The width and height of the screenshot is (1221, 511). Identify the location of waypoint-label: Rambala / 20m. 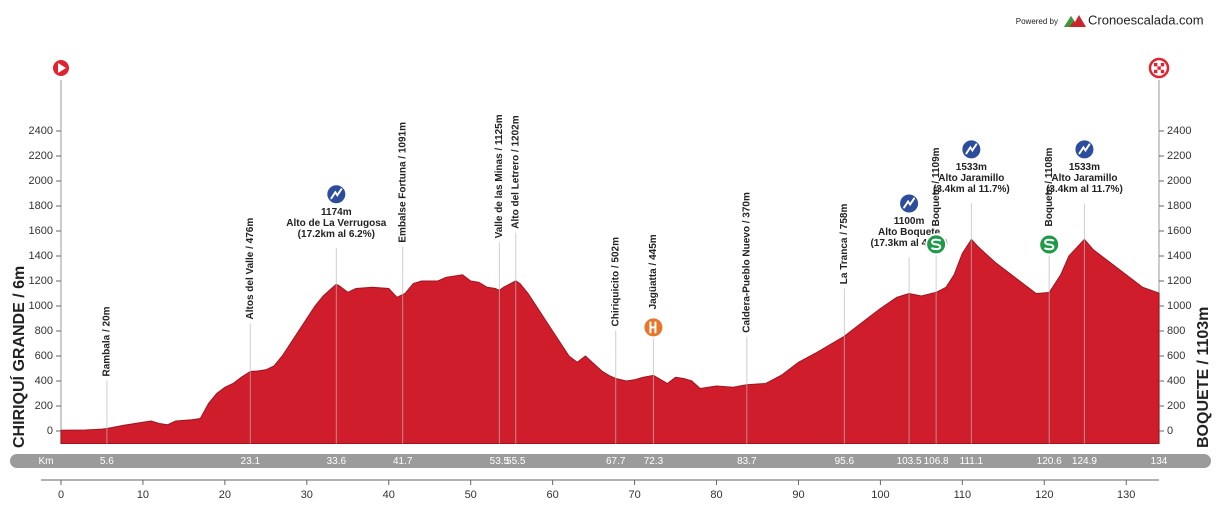
(107, 341).